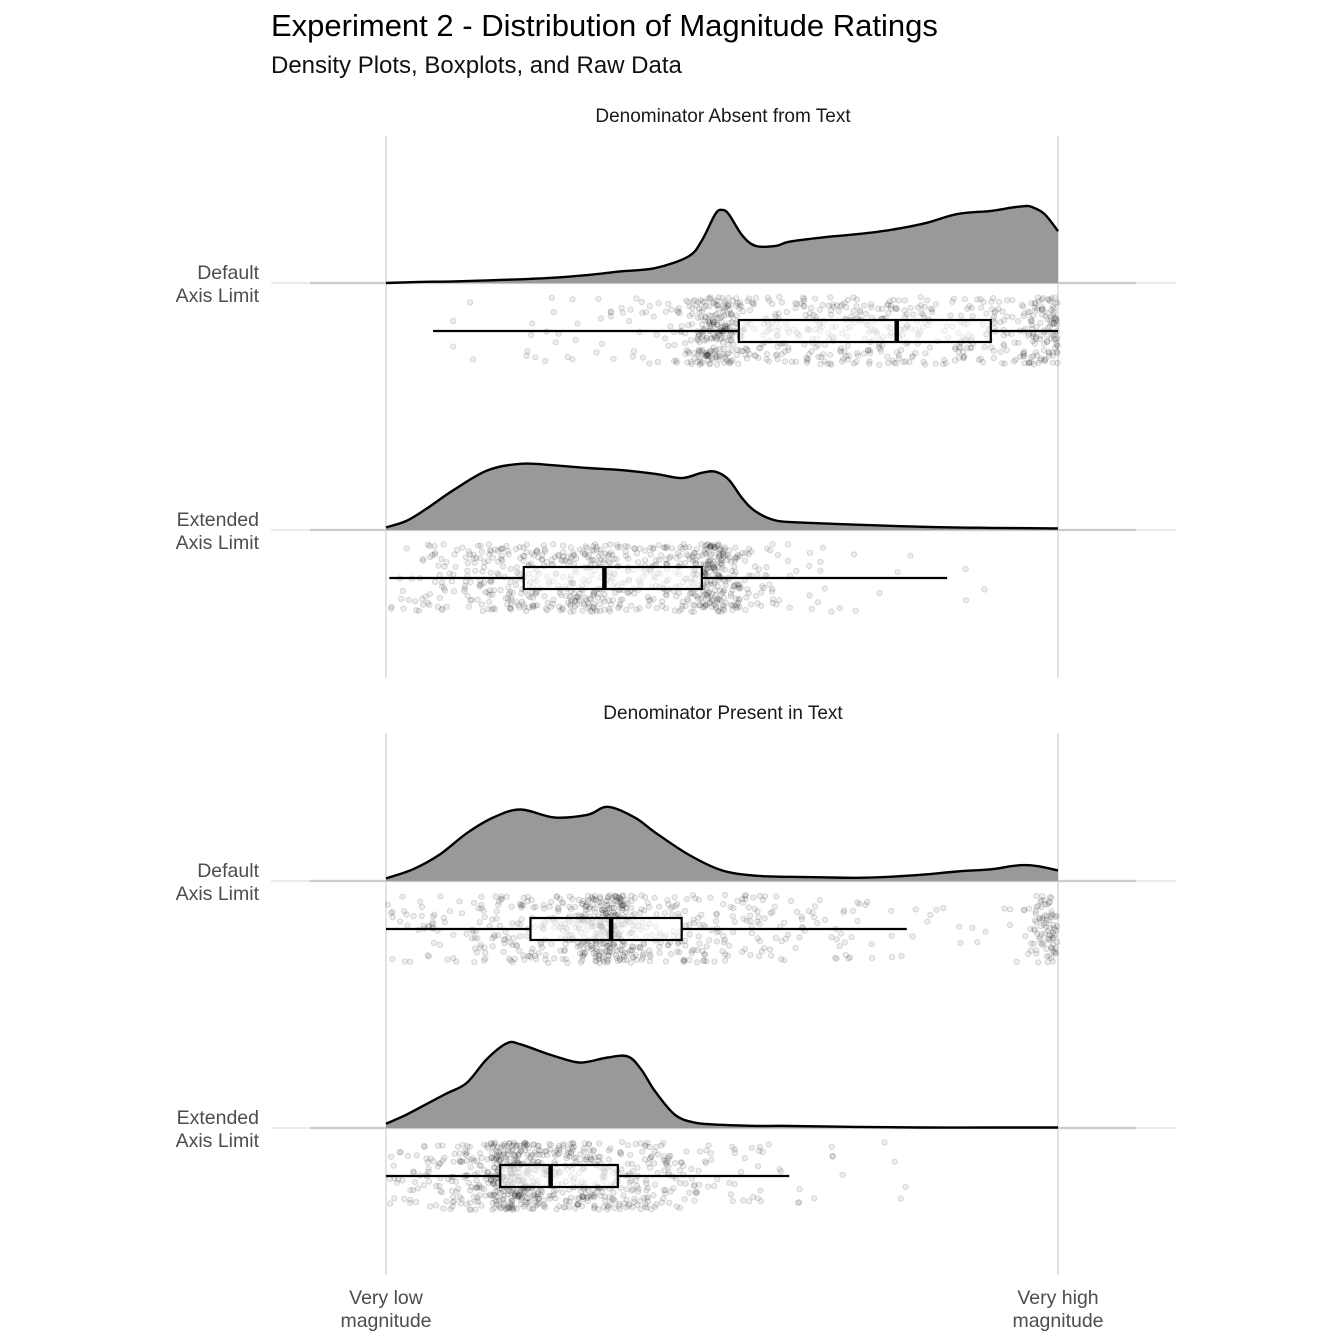 The image size is (1344, 1344). What do you see at coordinates (218, 1129) in the screenshot?
I see `y-axis-label: Extended Axis Limit` at bounding box center [218, 1129].